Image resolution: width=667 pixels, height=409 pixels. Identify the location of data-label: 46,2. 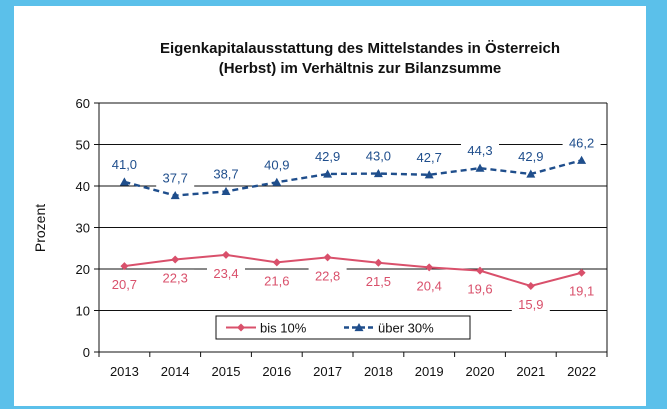
(581, 142).